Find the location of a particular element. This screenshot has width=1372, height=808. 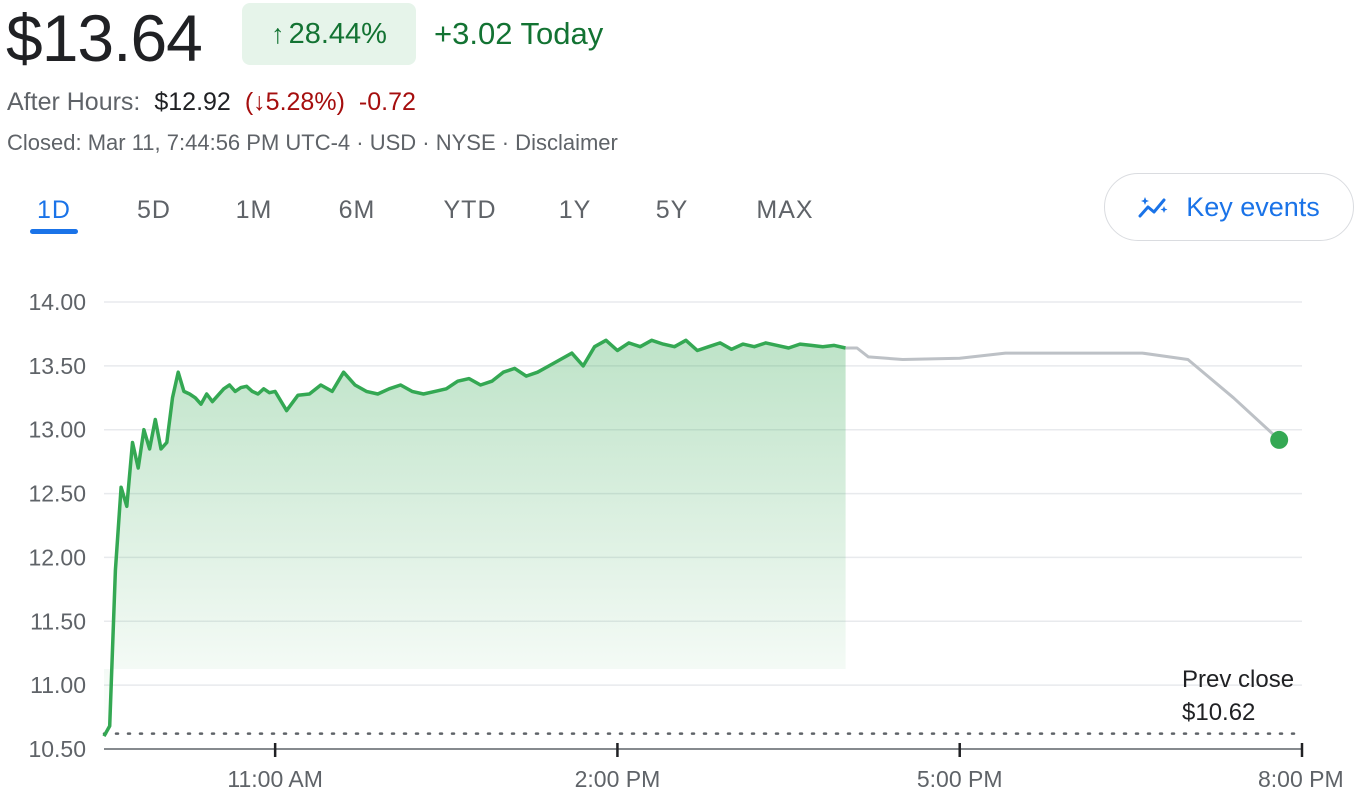

y-tick-label: 14.00 is located at coordinates (57, 302).